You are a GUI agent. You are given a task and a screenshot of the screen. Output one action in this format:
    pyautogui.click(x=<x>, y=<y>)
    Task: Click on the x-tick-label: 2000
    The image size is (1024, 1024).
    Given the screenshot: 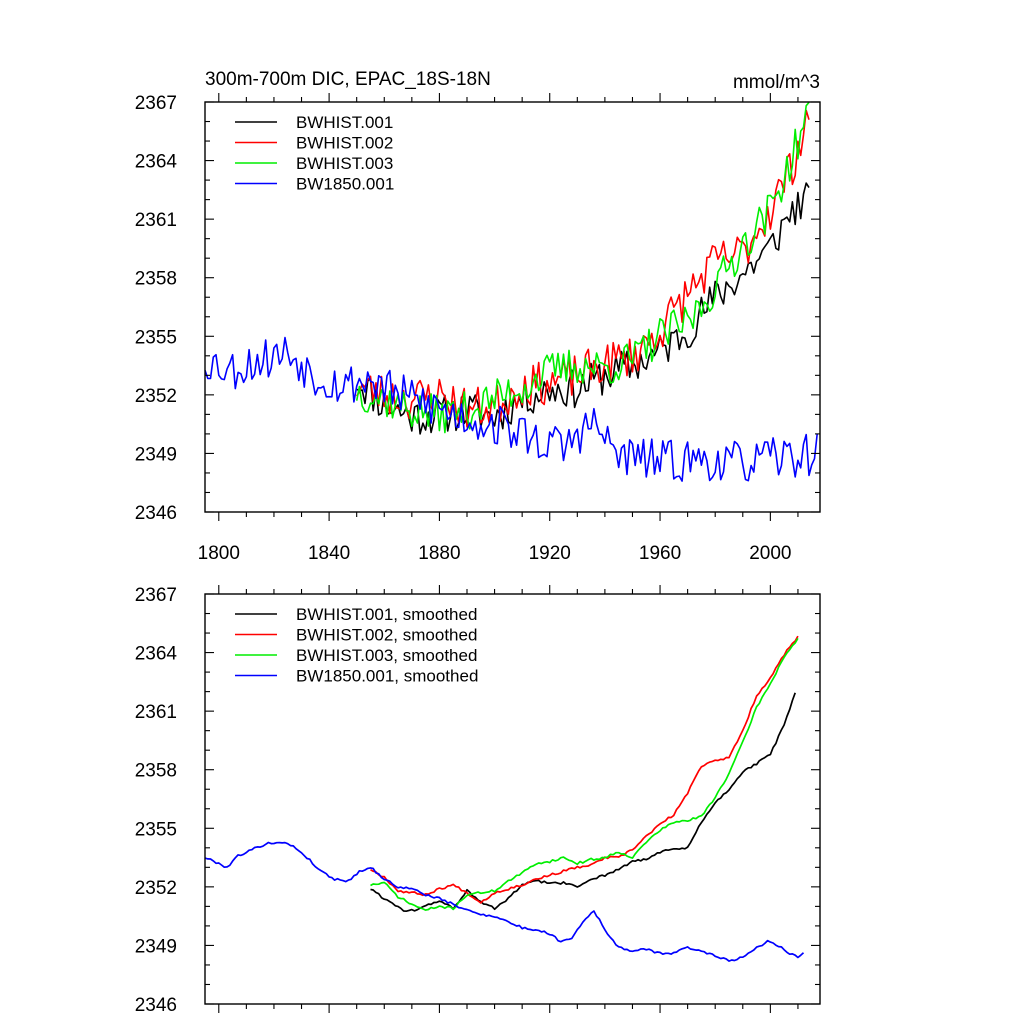 What is the action you would take?
    pyautogui.click(x=770, y=553)
    